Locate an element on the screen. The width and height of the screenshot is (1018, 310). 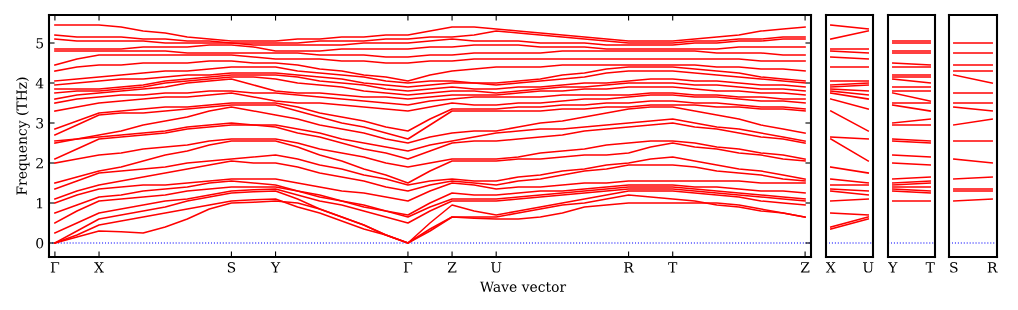
y-tick-label: 2 is located at coordinates (39, 163).